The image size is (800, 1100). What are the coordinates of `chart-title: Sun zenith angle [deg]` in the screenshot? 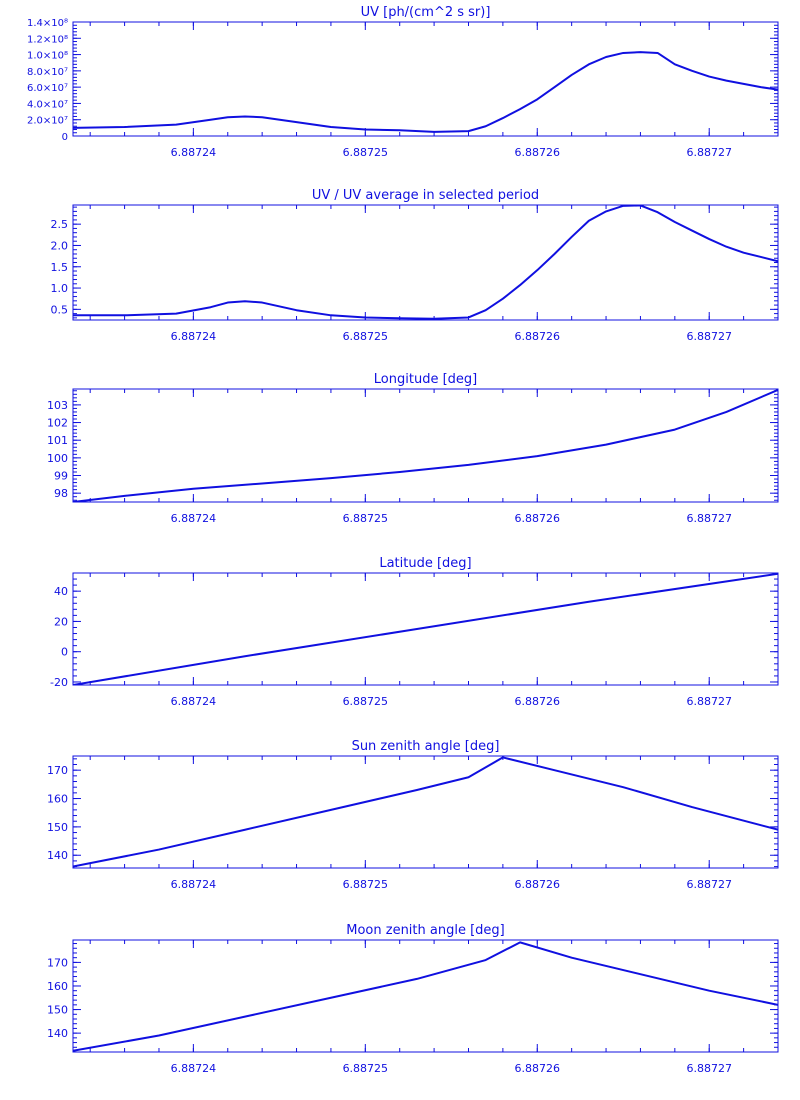 It's located at (426, 746).